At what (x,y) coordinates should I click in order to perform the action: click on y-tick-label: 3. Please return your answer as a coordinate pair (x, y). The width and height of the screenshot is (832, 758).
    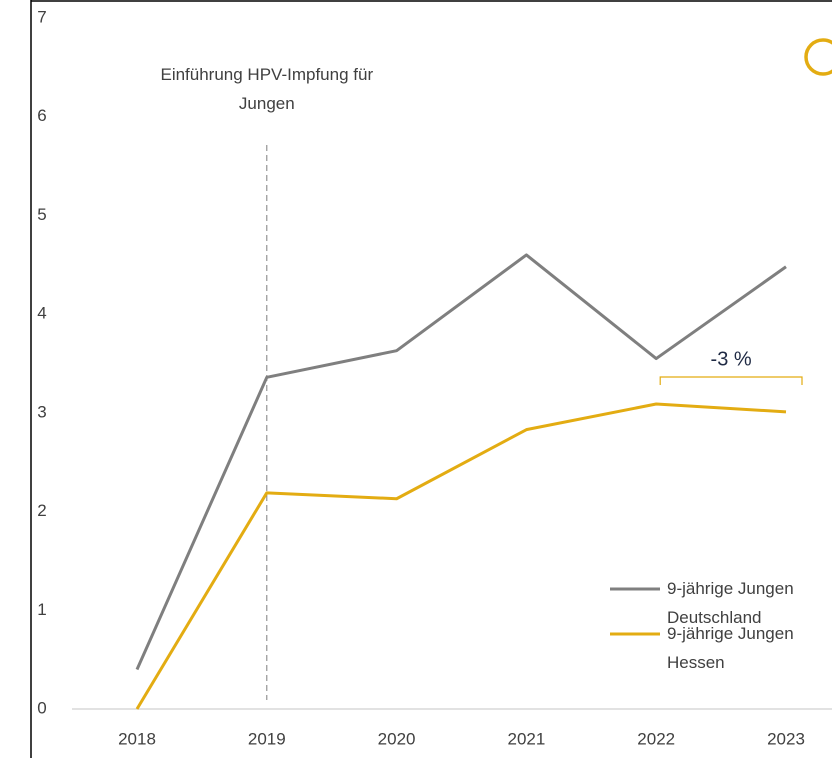
    Looking at the image, I should click on (41, 411).